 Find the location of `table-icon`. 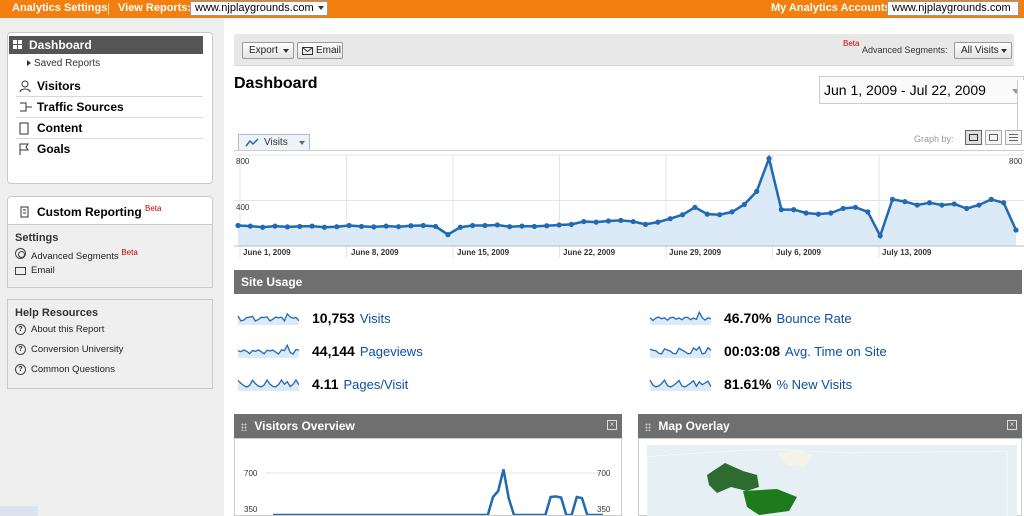

table-icon is located at coordinates (1013, 134).